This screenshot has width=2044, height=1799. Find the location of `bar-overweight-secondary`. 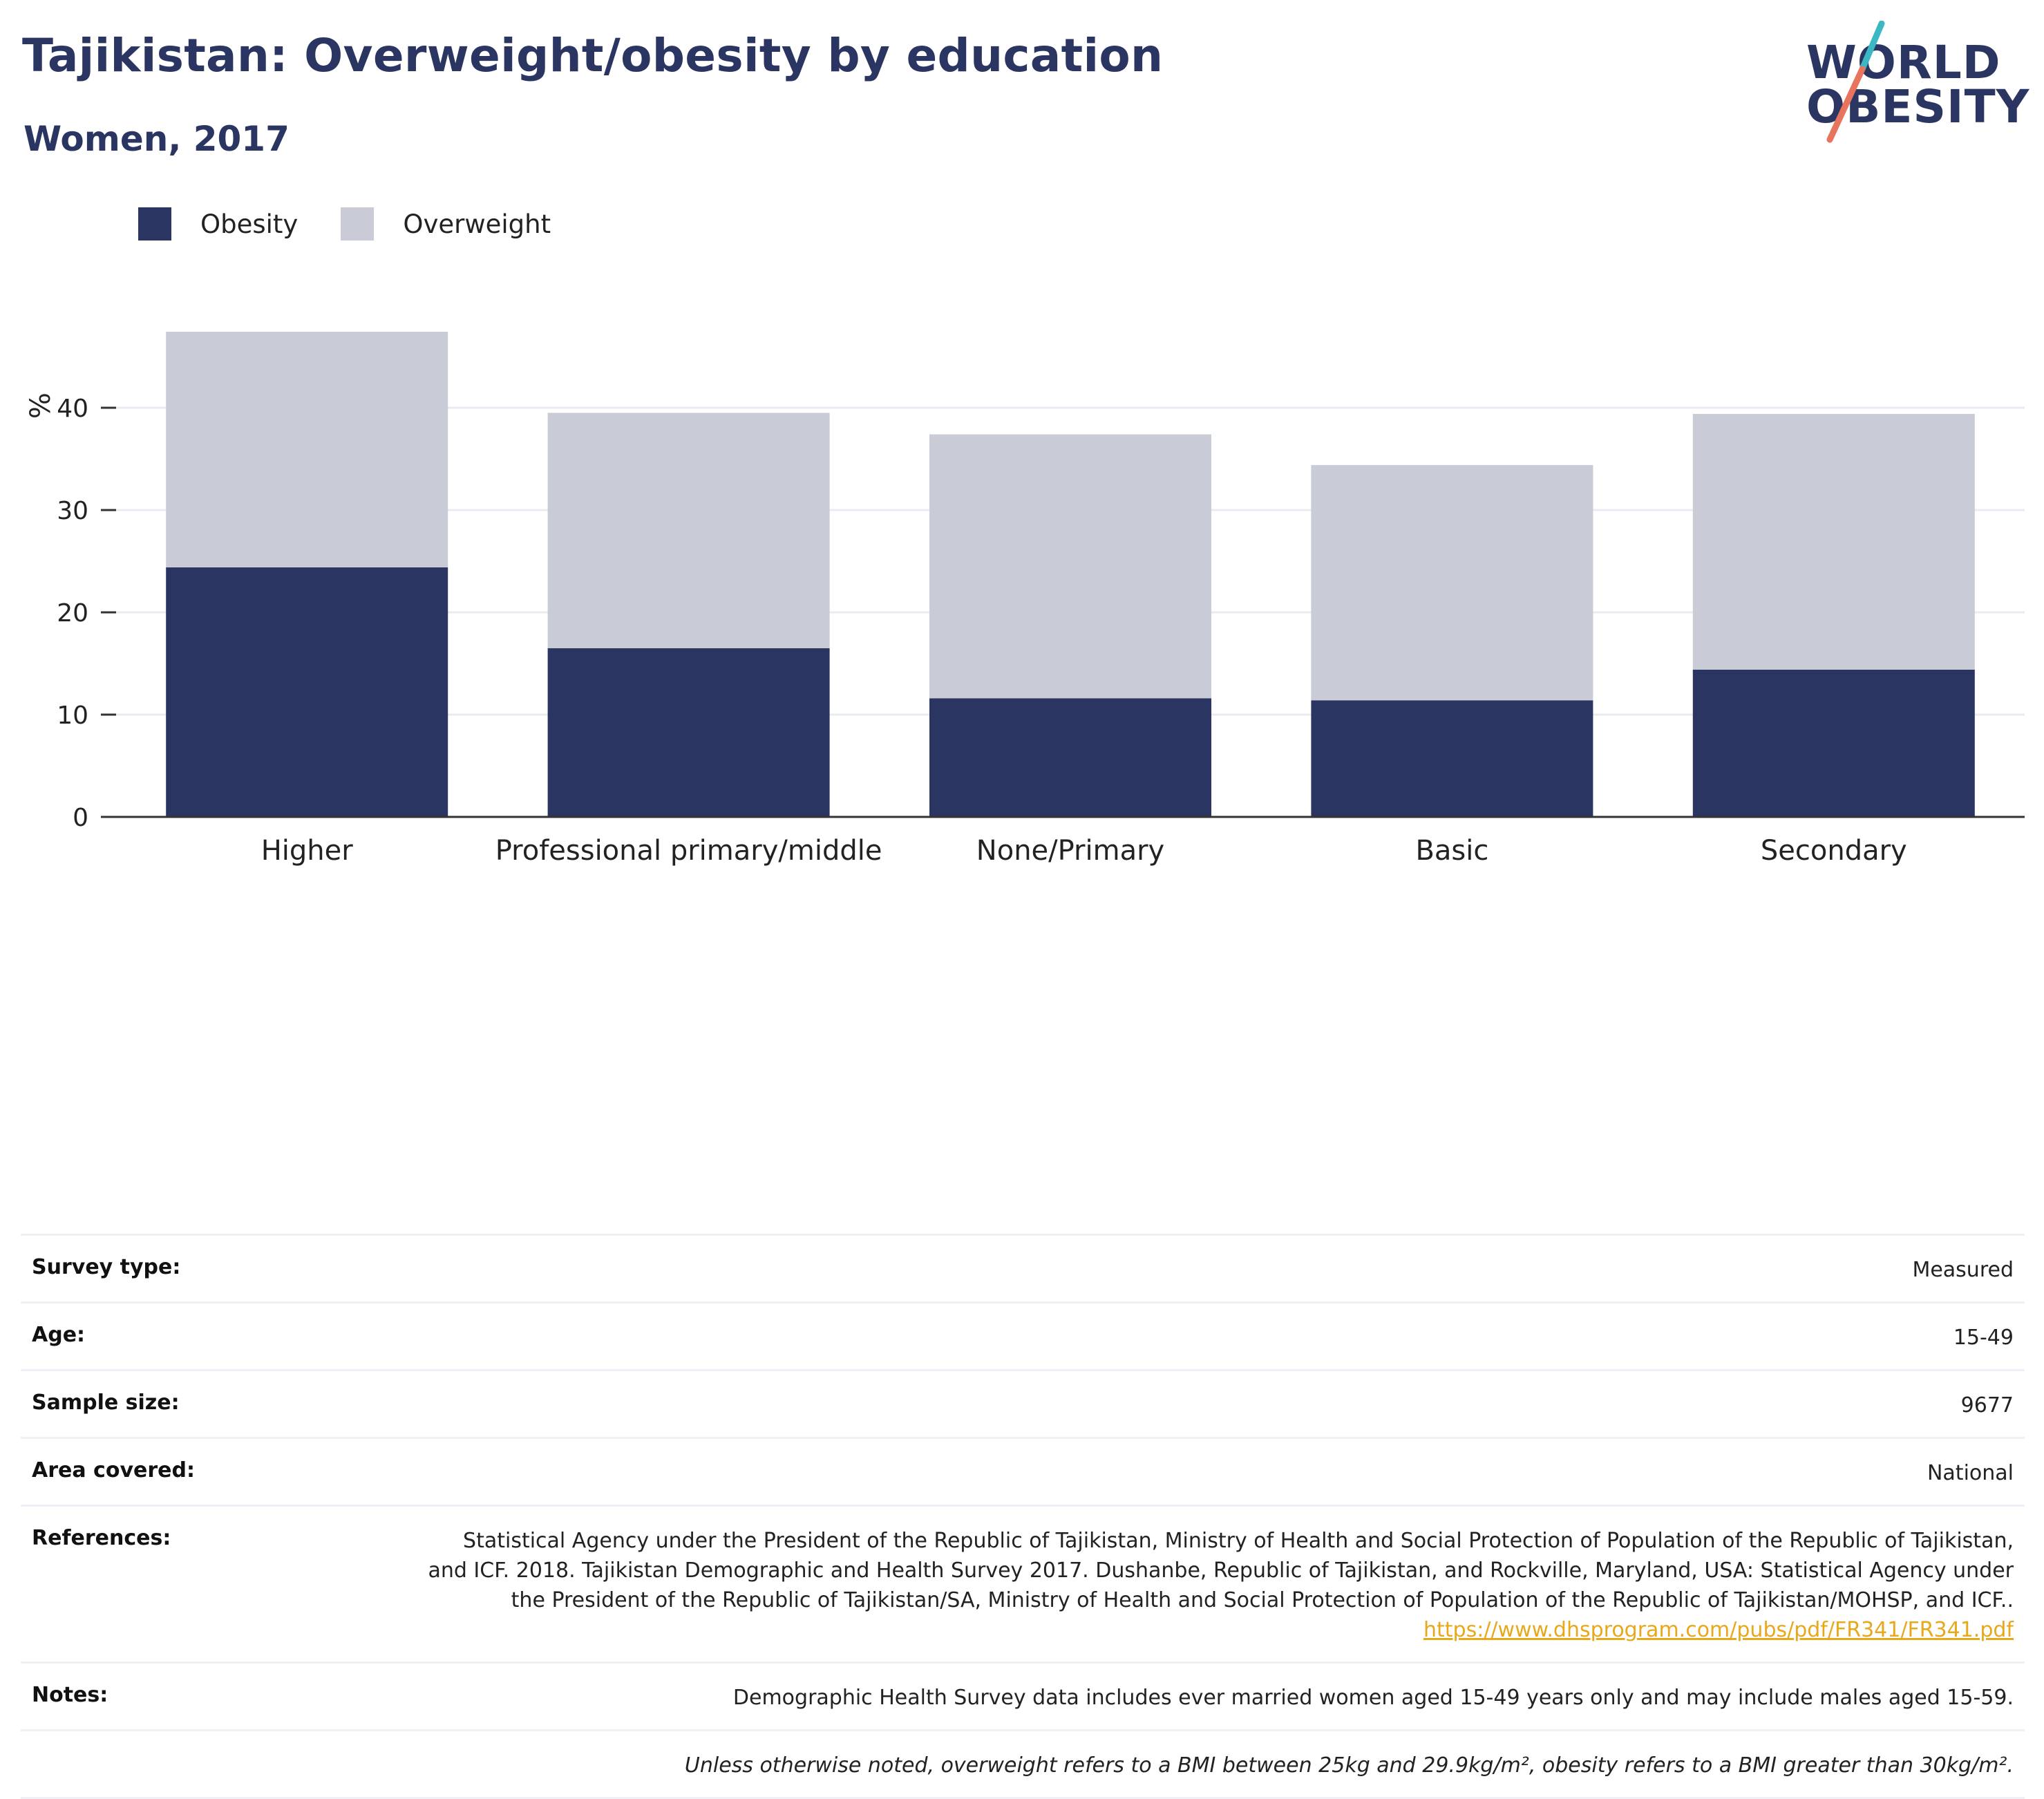

bar-overweight-secondary is located at coordinates (1833, 541).